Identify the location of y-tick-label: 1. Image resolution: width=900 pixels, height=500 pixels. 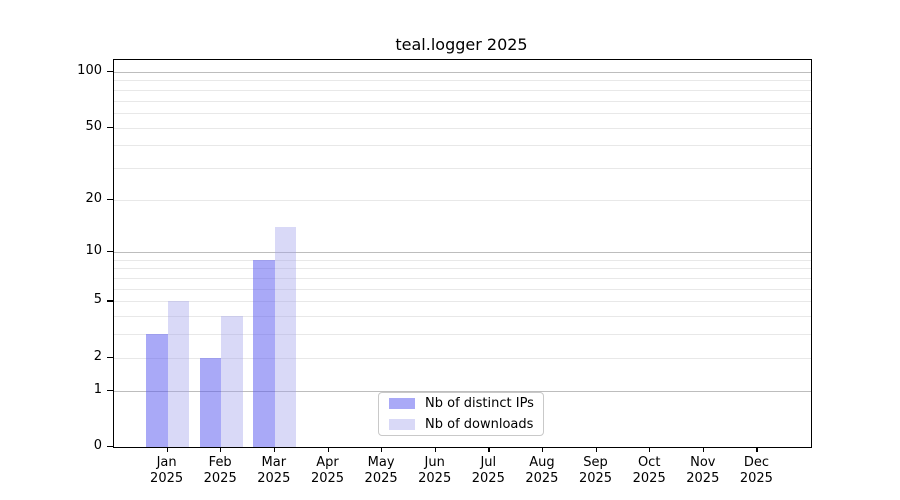
(97, 389).